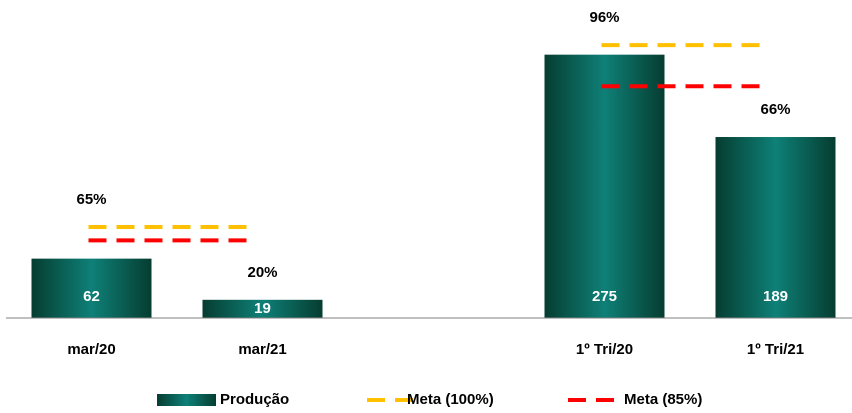 The height and width of the screenshot is (413, 852). Describe the element at coordinates (604, 349) in the screenshot. I see `x-tick-label: 1º Tri/20` at that location.